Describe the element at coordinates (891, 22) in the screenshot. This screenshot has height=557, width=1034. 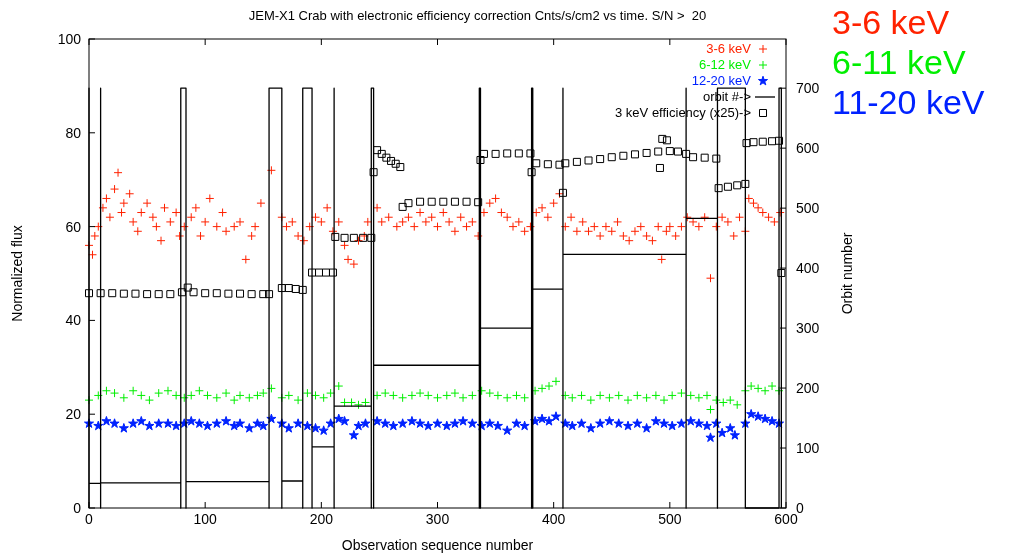
I see `text: 3-6 keV` at that location.